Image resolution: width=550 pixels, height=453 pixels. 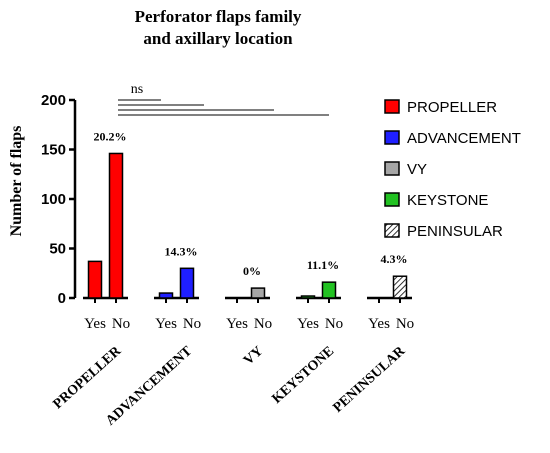 What do you see at coordinates (464, 138) in the screenshot?
I see `legend-label-advancement: ADVANCEMENT` at bounding box center [464, 138].